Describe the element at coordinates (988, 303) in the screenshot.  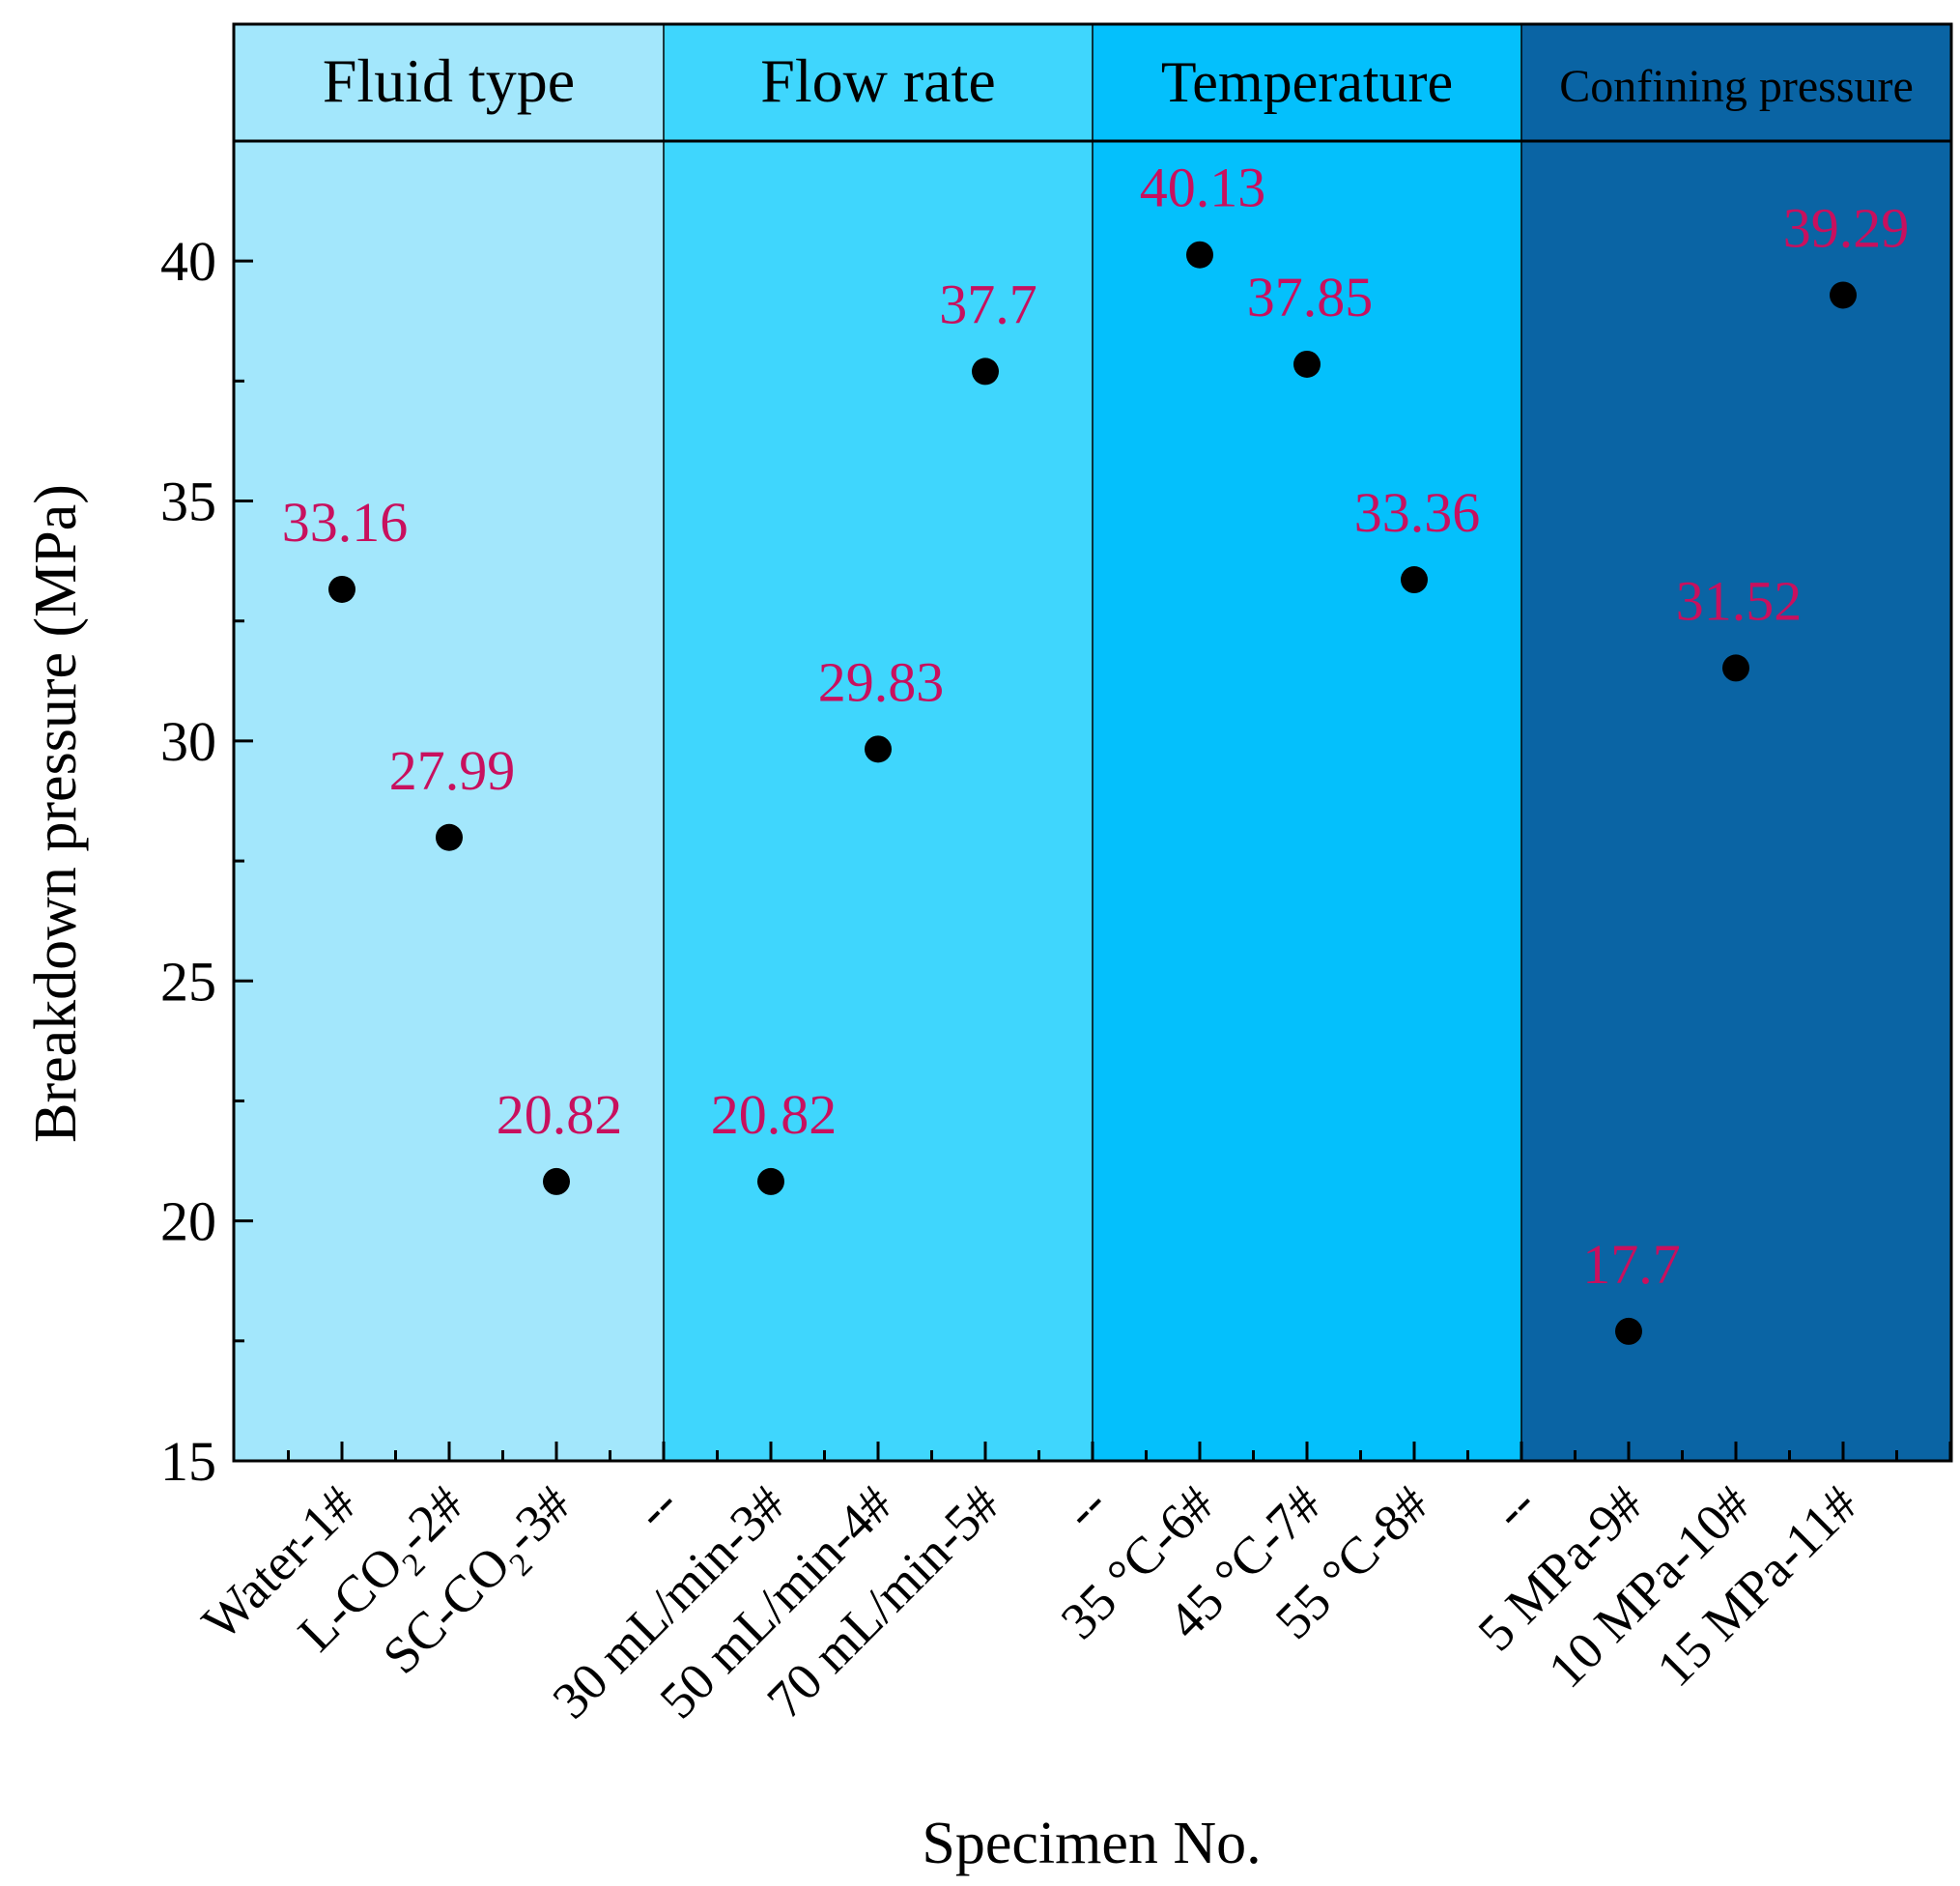
I see `data-label: 37.7` at that location.